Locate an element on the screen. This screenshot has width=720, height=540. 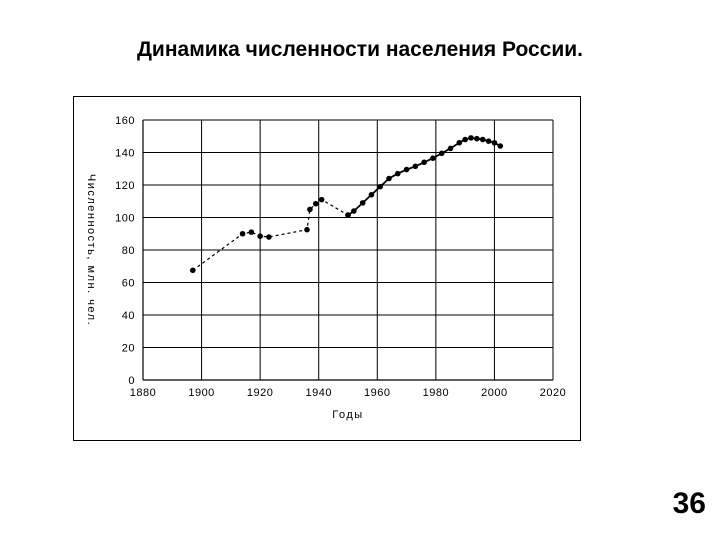
x-tick-label: 1920 is located at coordinates (260, 393).